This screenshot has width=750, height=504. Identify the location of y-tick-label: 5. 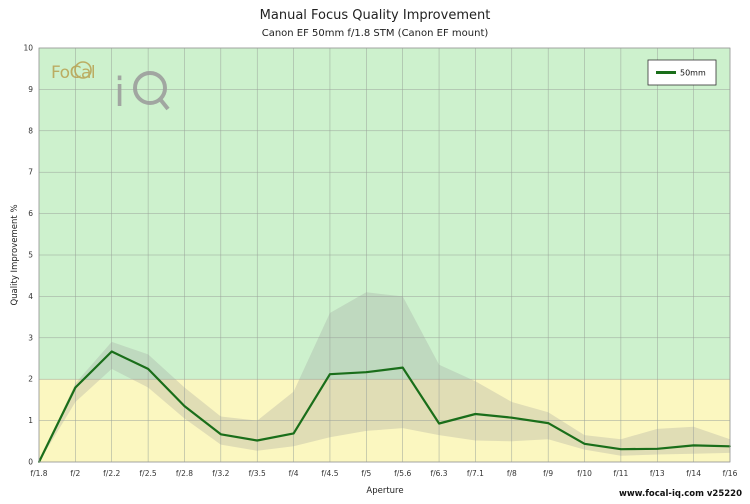
(30, 255).